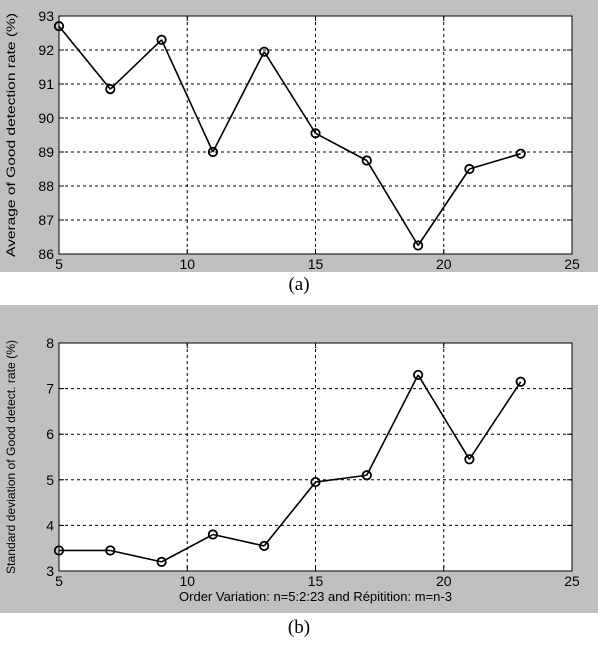 This screenshot has width=598, height=647. Describe the element at coordinates (50, 480) in the screenshot. I see `y-tick-label: 5` at that location.